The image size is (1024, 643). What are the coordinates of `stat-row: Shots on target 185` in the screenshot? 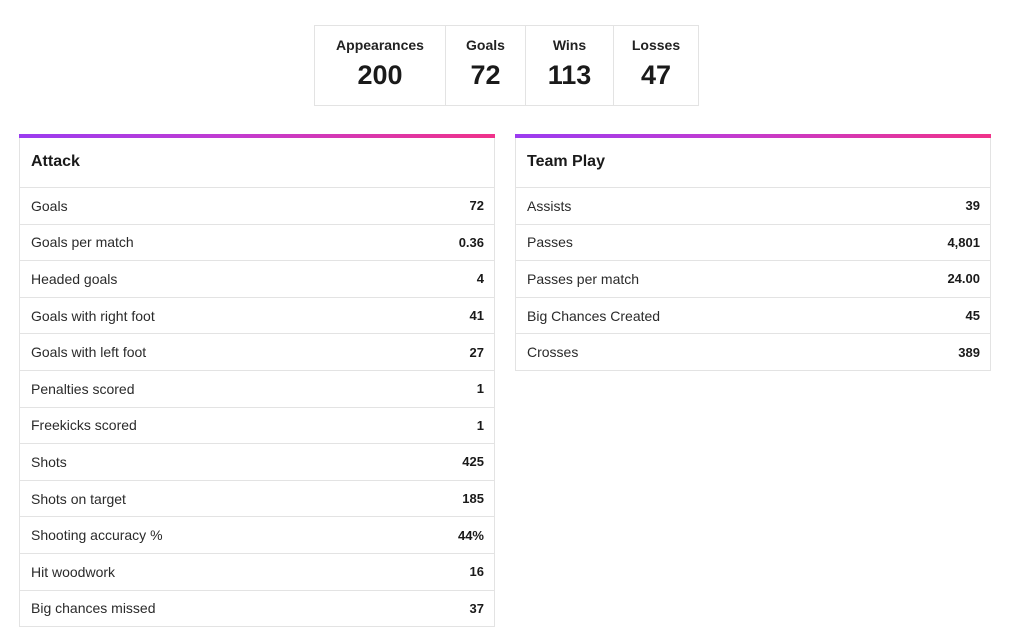 It's located at (257, 499).